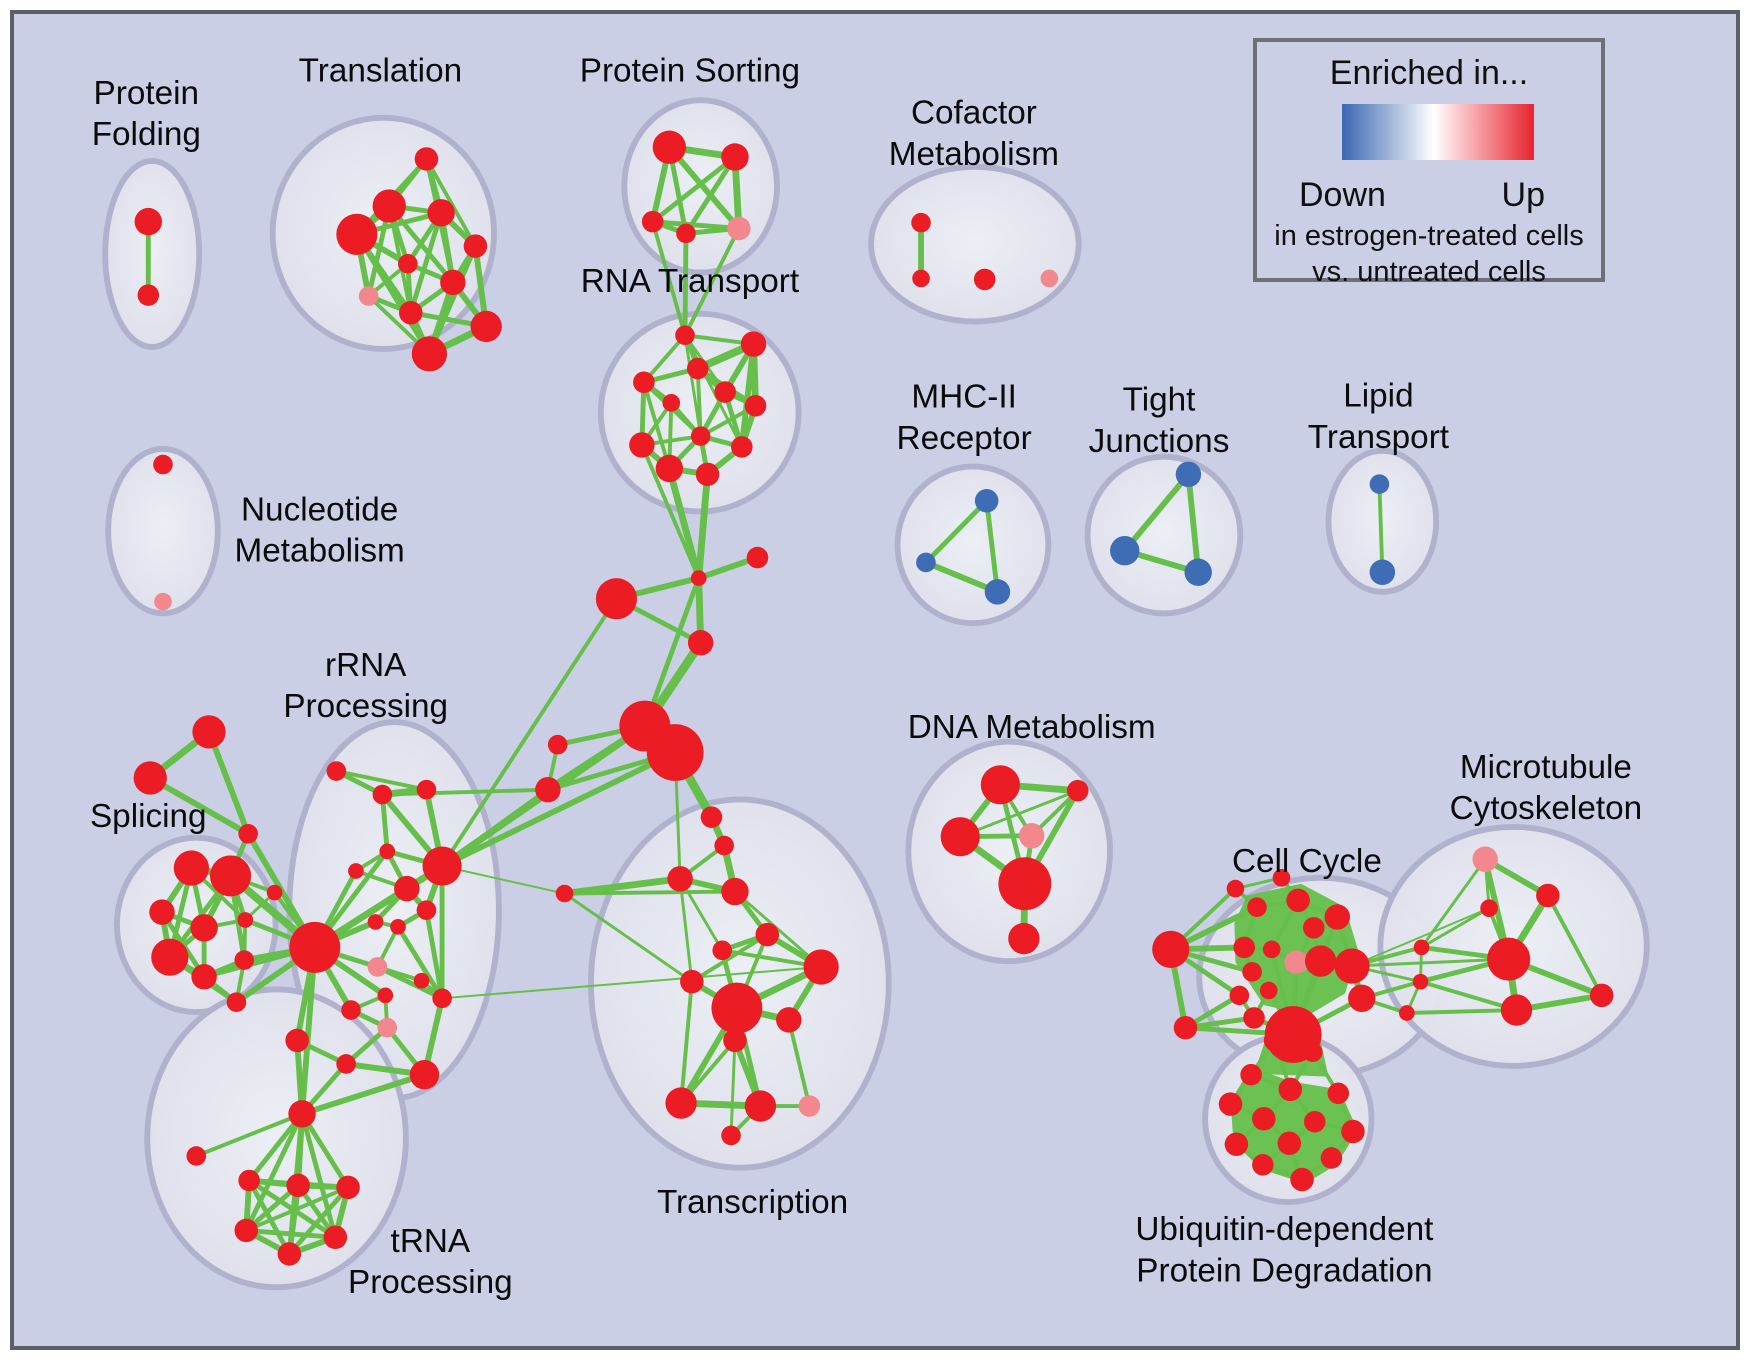 Image resolution: width=1750 pixels, height=1360 pixels. Describe the element at coordinates (686, 930) in the screenshot. I see `edge-d3-x4` at that location.